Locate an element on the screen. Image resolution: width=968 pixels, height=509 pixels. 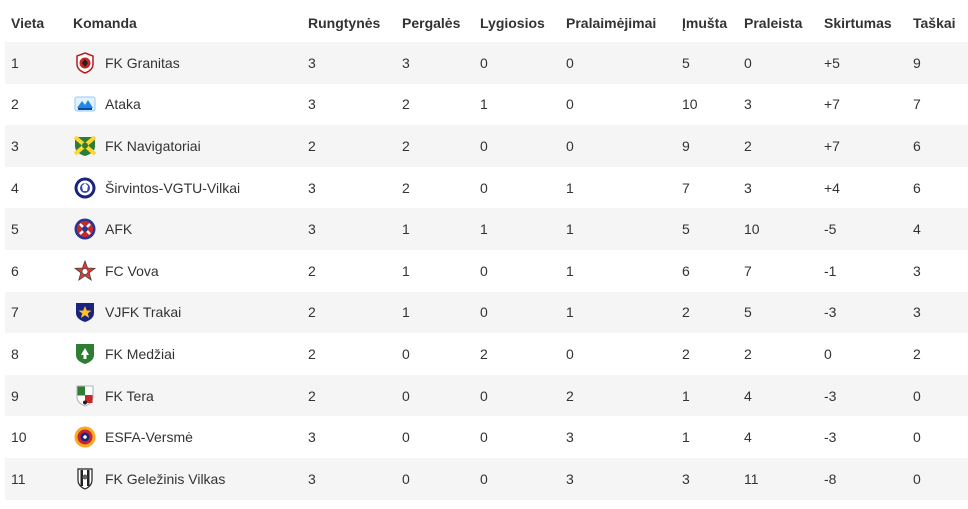
cell-place: 5 is located at coordinates (36, 229).